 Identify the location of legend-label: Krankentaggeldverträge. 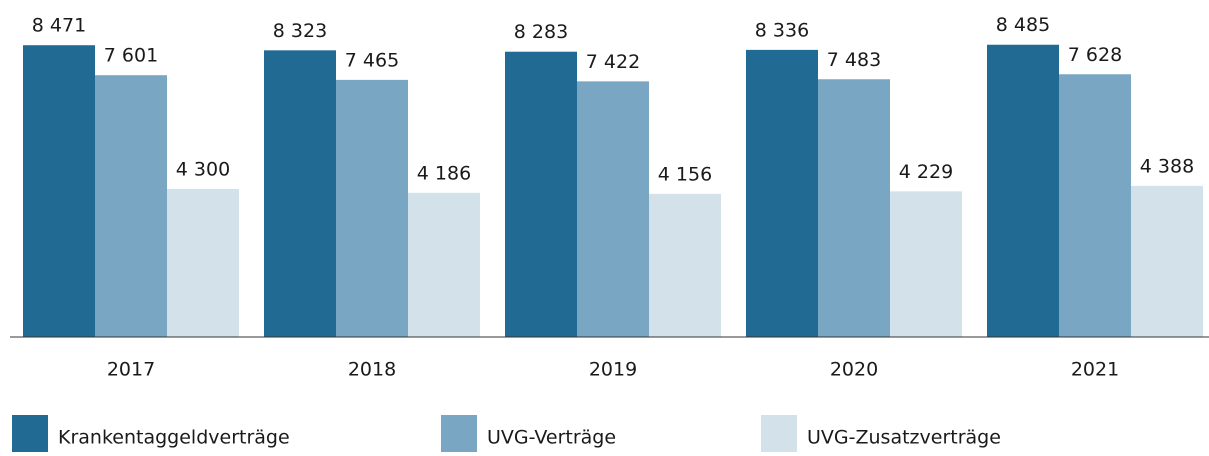
(174, 438).